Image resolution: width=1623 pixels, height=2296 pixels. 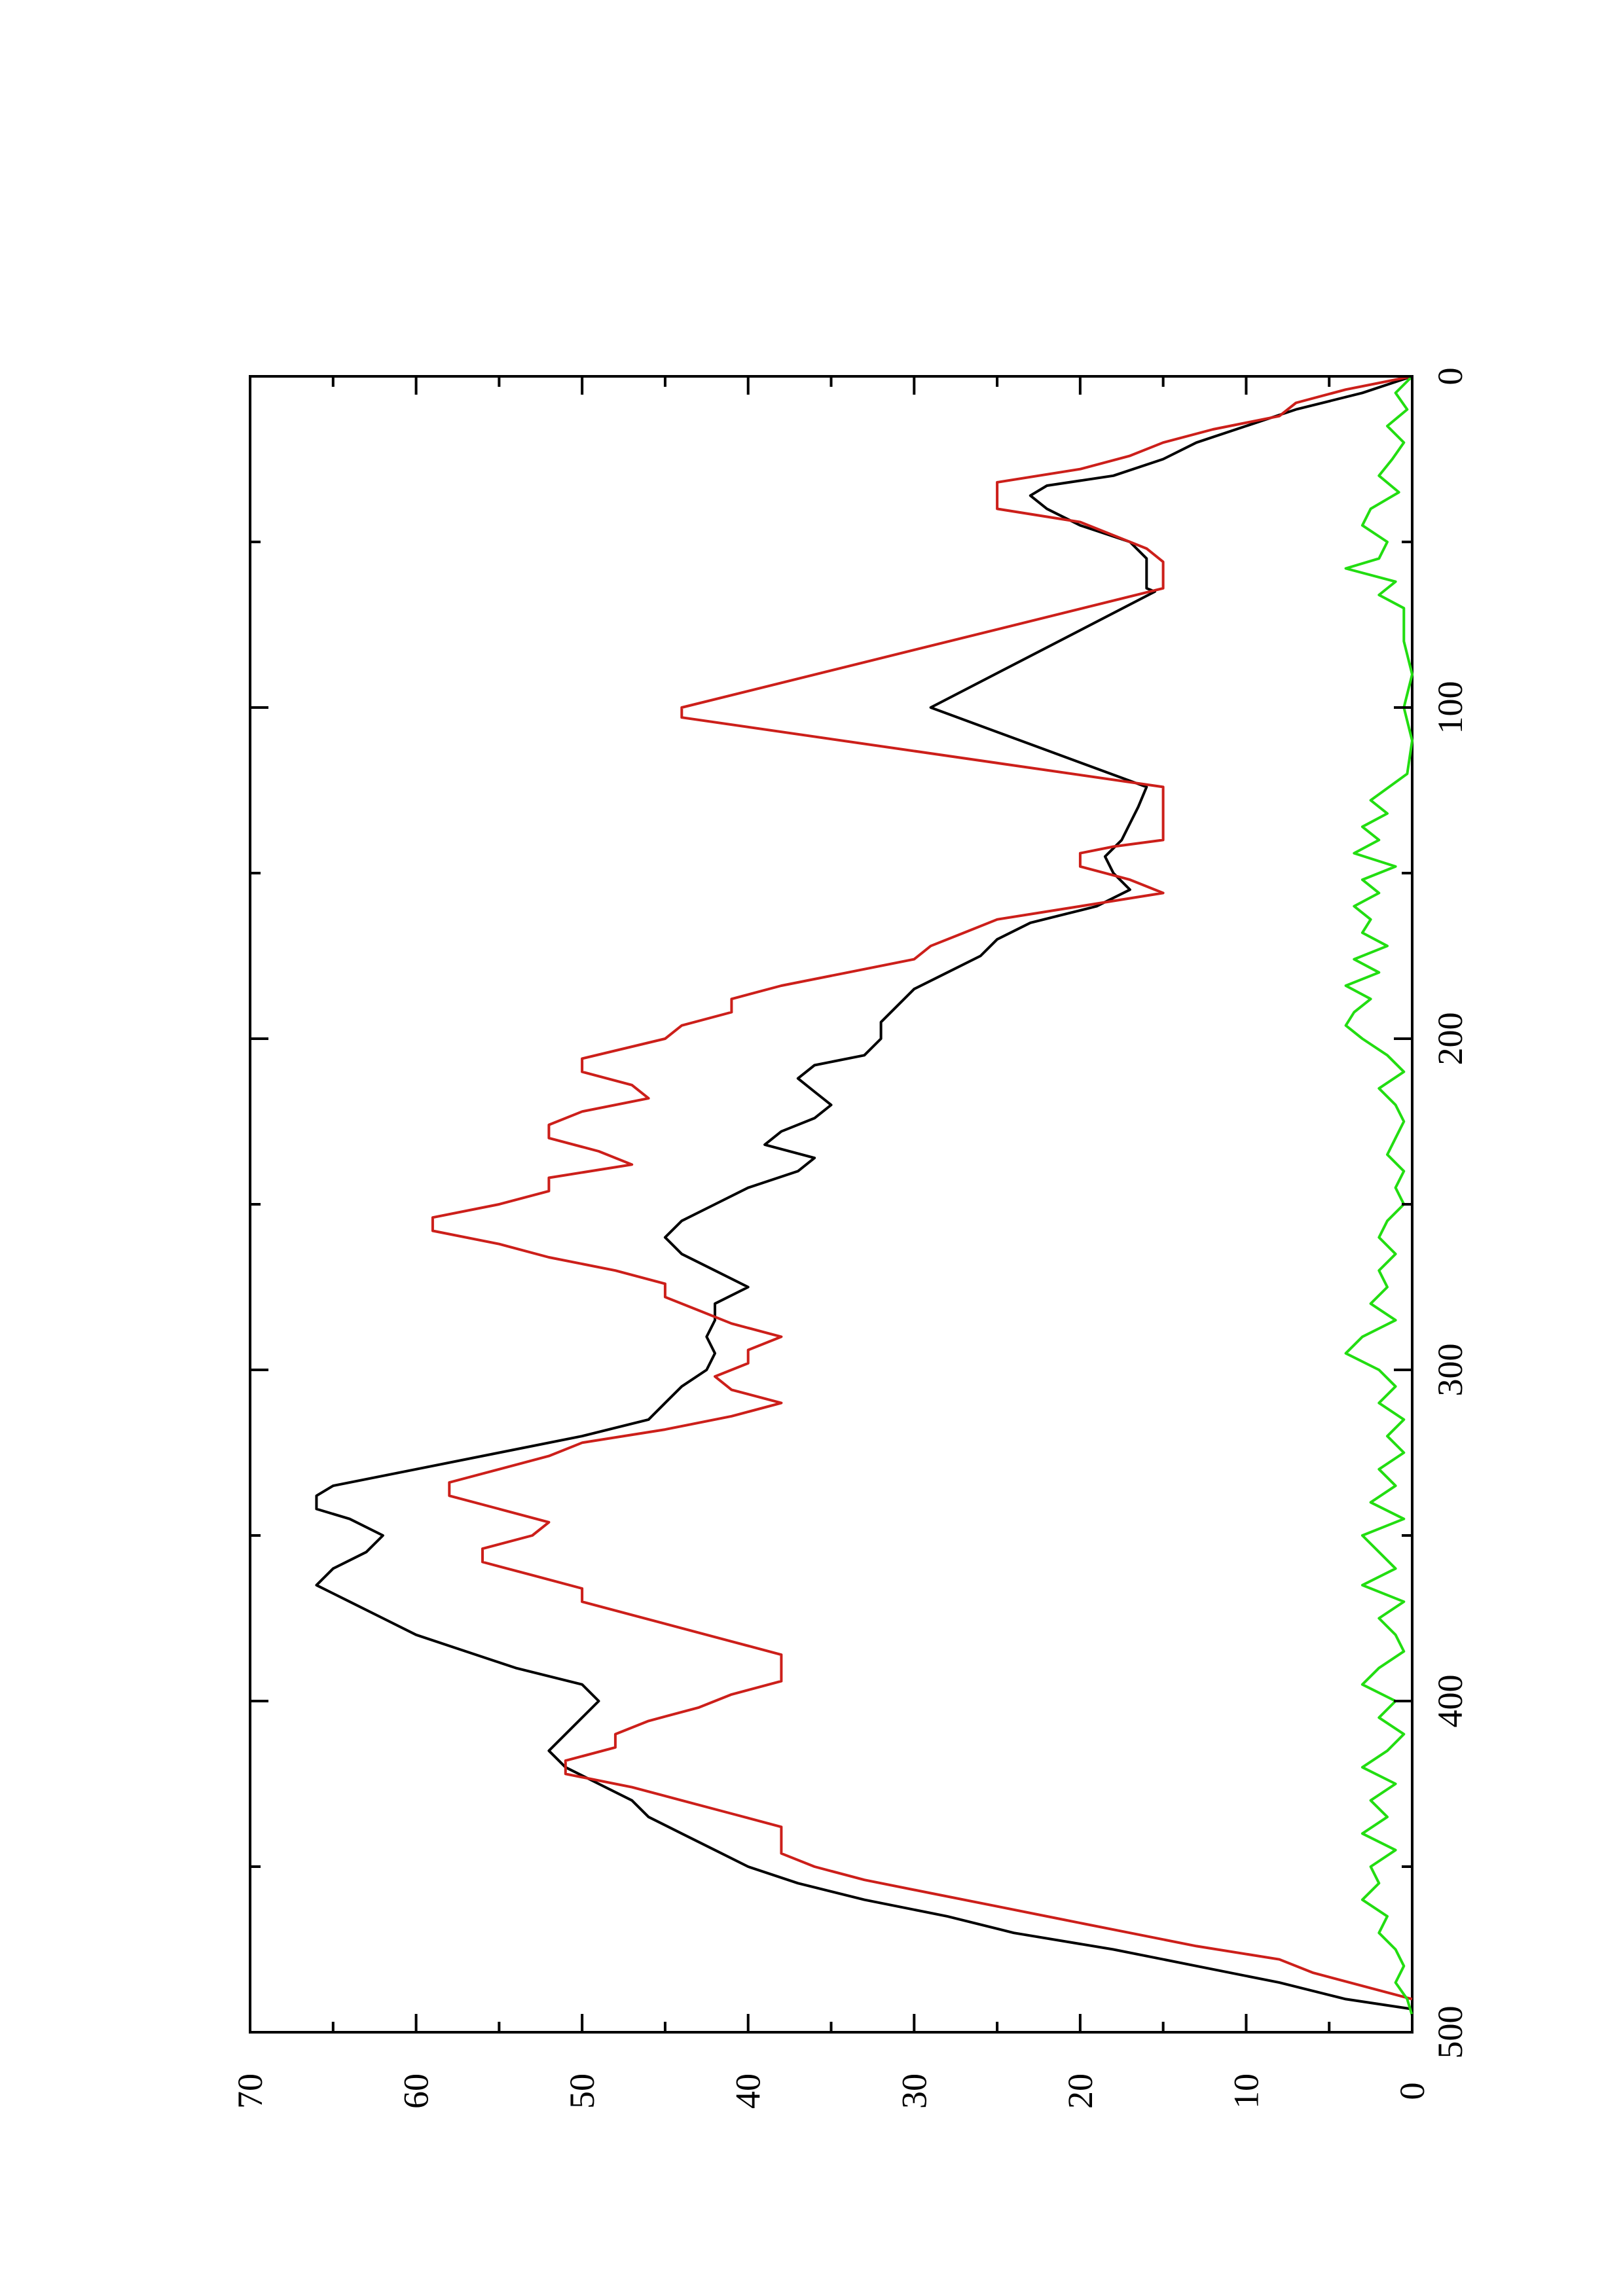 What do you see at coordinates (1246, 2091) in the screenshot?
I see `y-tick-label: 10` at bounding box center [1246, 2091].